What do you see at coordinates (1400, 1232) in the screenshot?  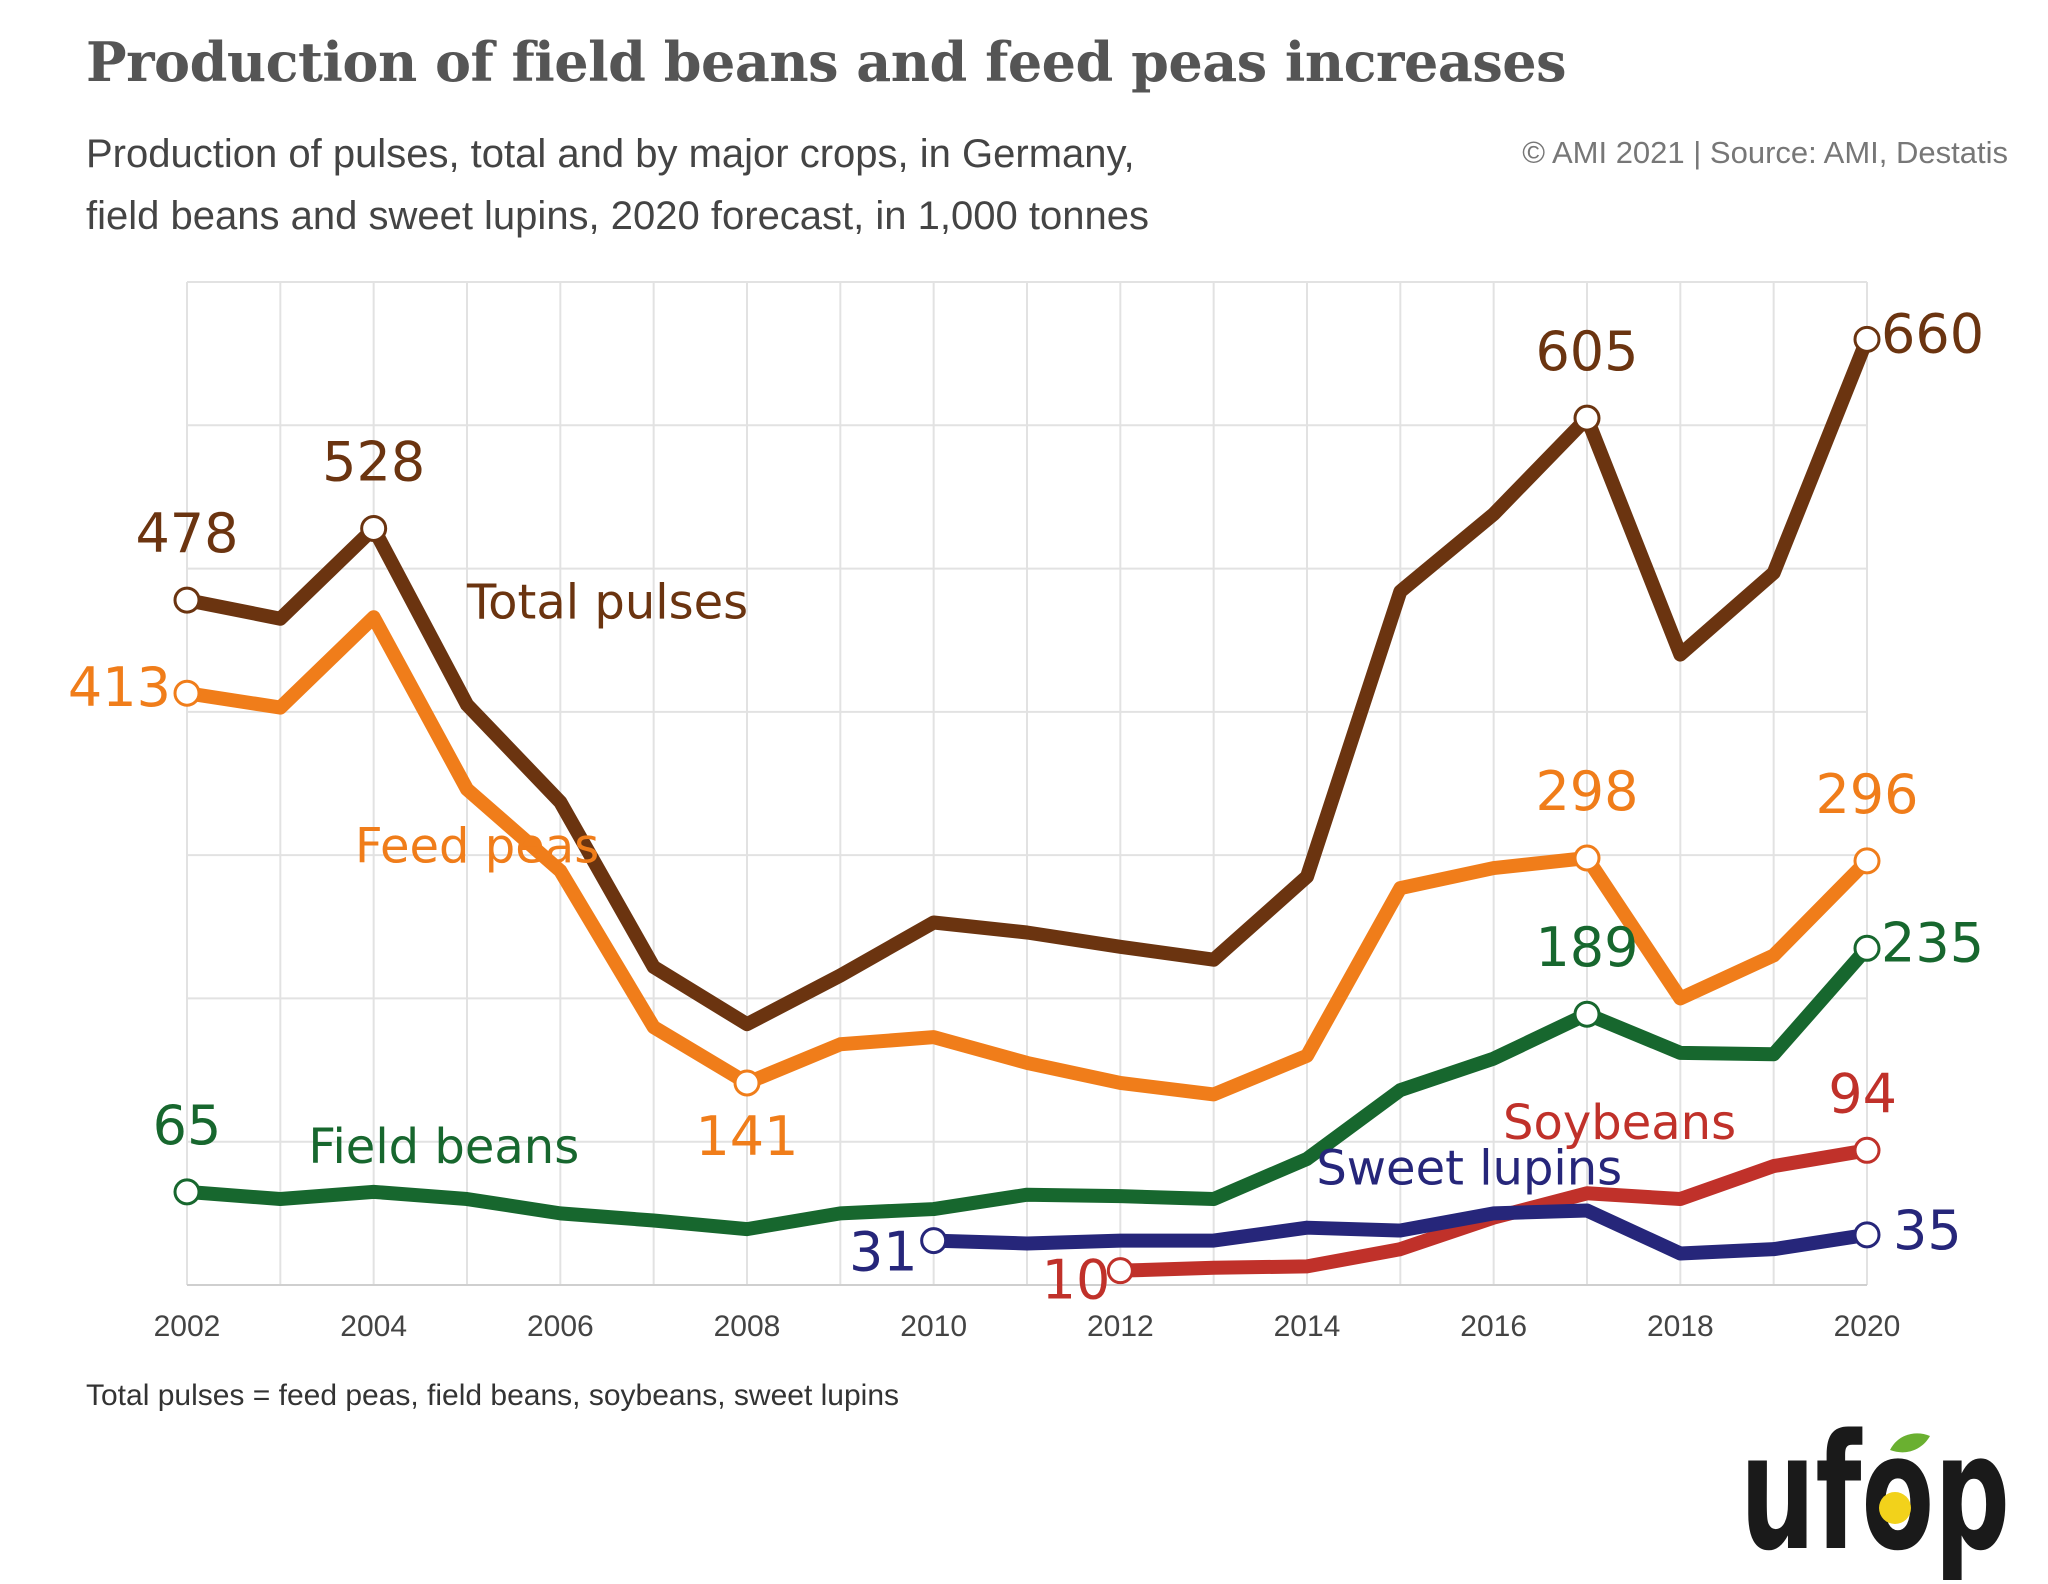 I see `series-line-sweet-lupins` at bounding box center [1400, 1232].